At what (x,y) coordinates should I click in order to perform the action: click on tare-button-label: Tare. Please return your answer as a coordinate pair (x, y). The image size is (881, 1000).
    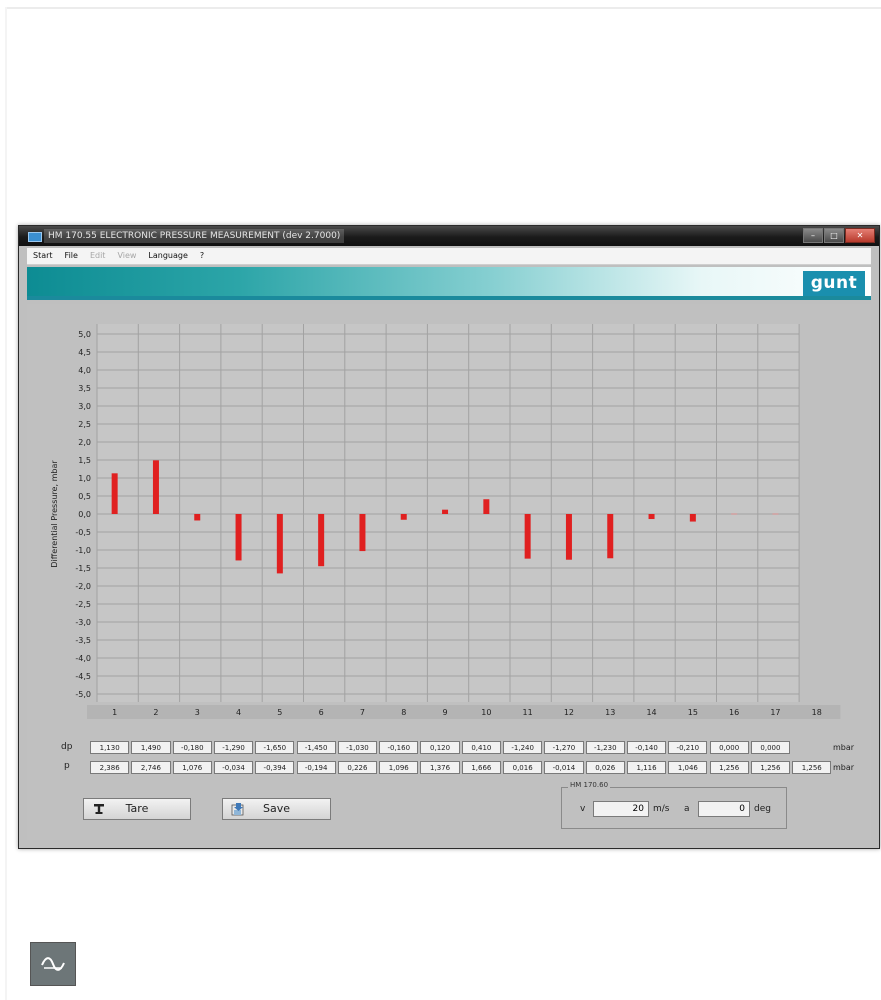
    Looking at the image, I should click on (137, 808).